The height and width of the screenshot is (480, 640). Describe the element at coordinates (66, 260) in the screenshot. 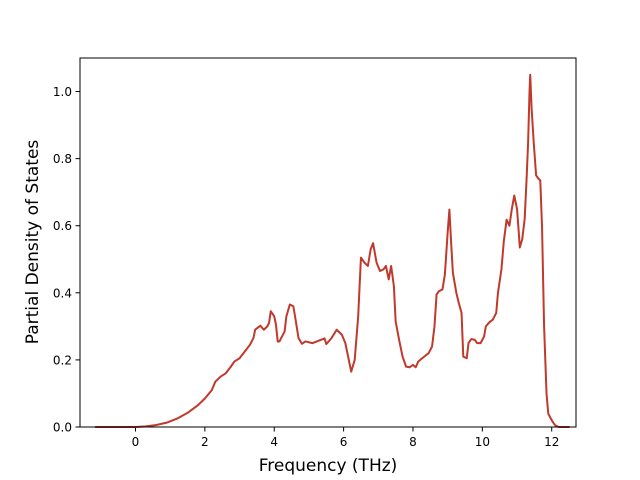

I see `y-axis-ticks: 0.0 0.2 0.4 0.6 0.8 1.0` at that location.